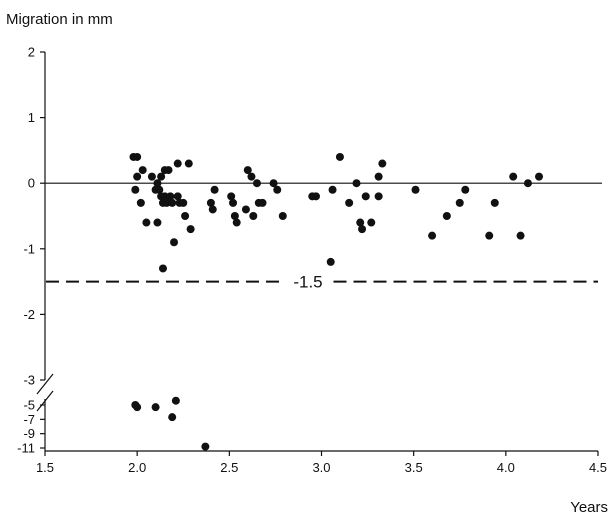 The image size is (614, 516). What do you see at coordinates (26, 448) in the screenshot?
I see `y-tick-label: -11` at bounding box center [26, 448].